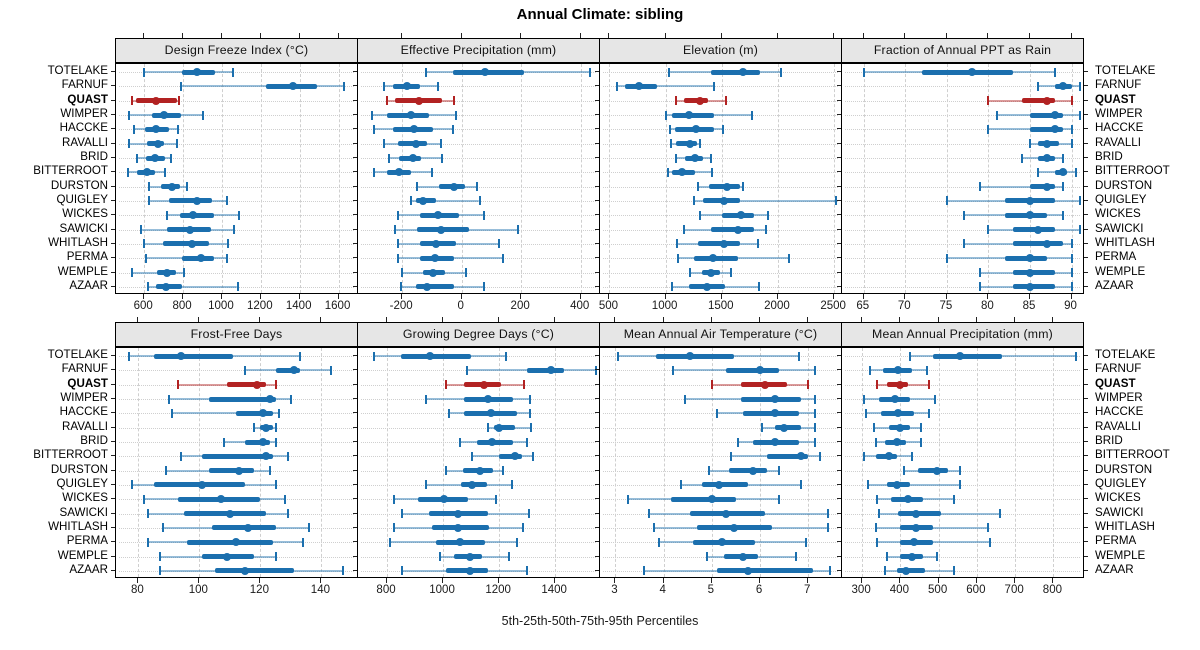  I want to click on station-label-right: FARNUF, so click(1118, 85).